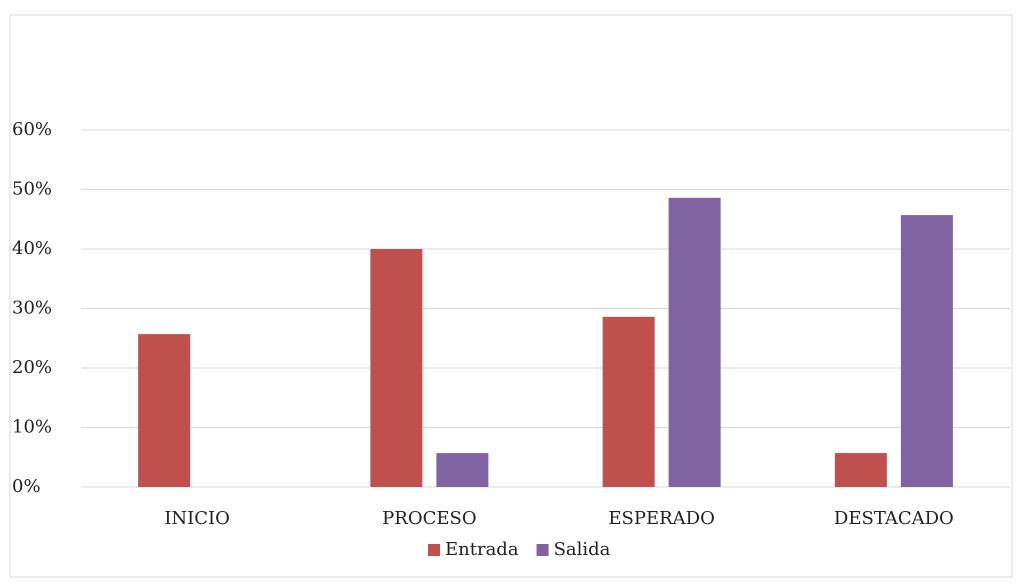 The width and height of the screenshot is (1021, 586). Describe the element at coordinates (32, 129) in the screenshot. I see `y-tick-label: 60%` at that location.